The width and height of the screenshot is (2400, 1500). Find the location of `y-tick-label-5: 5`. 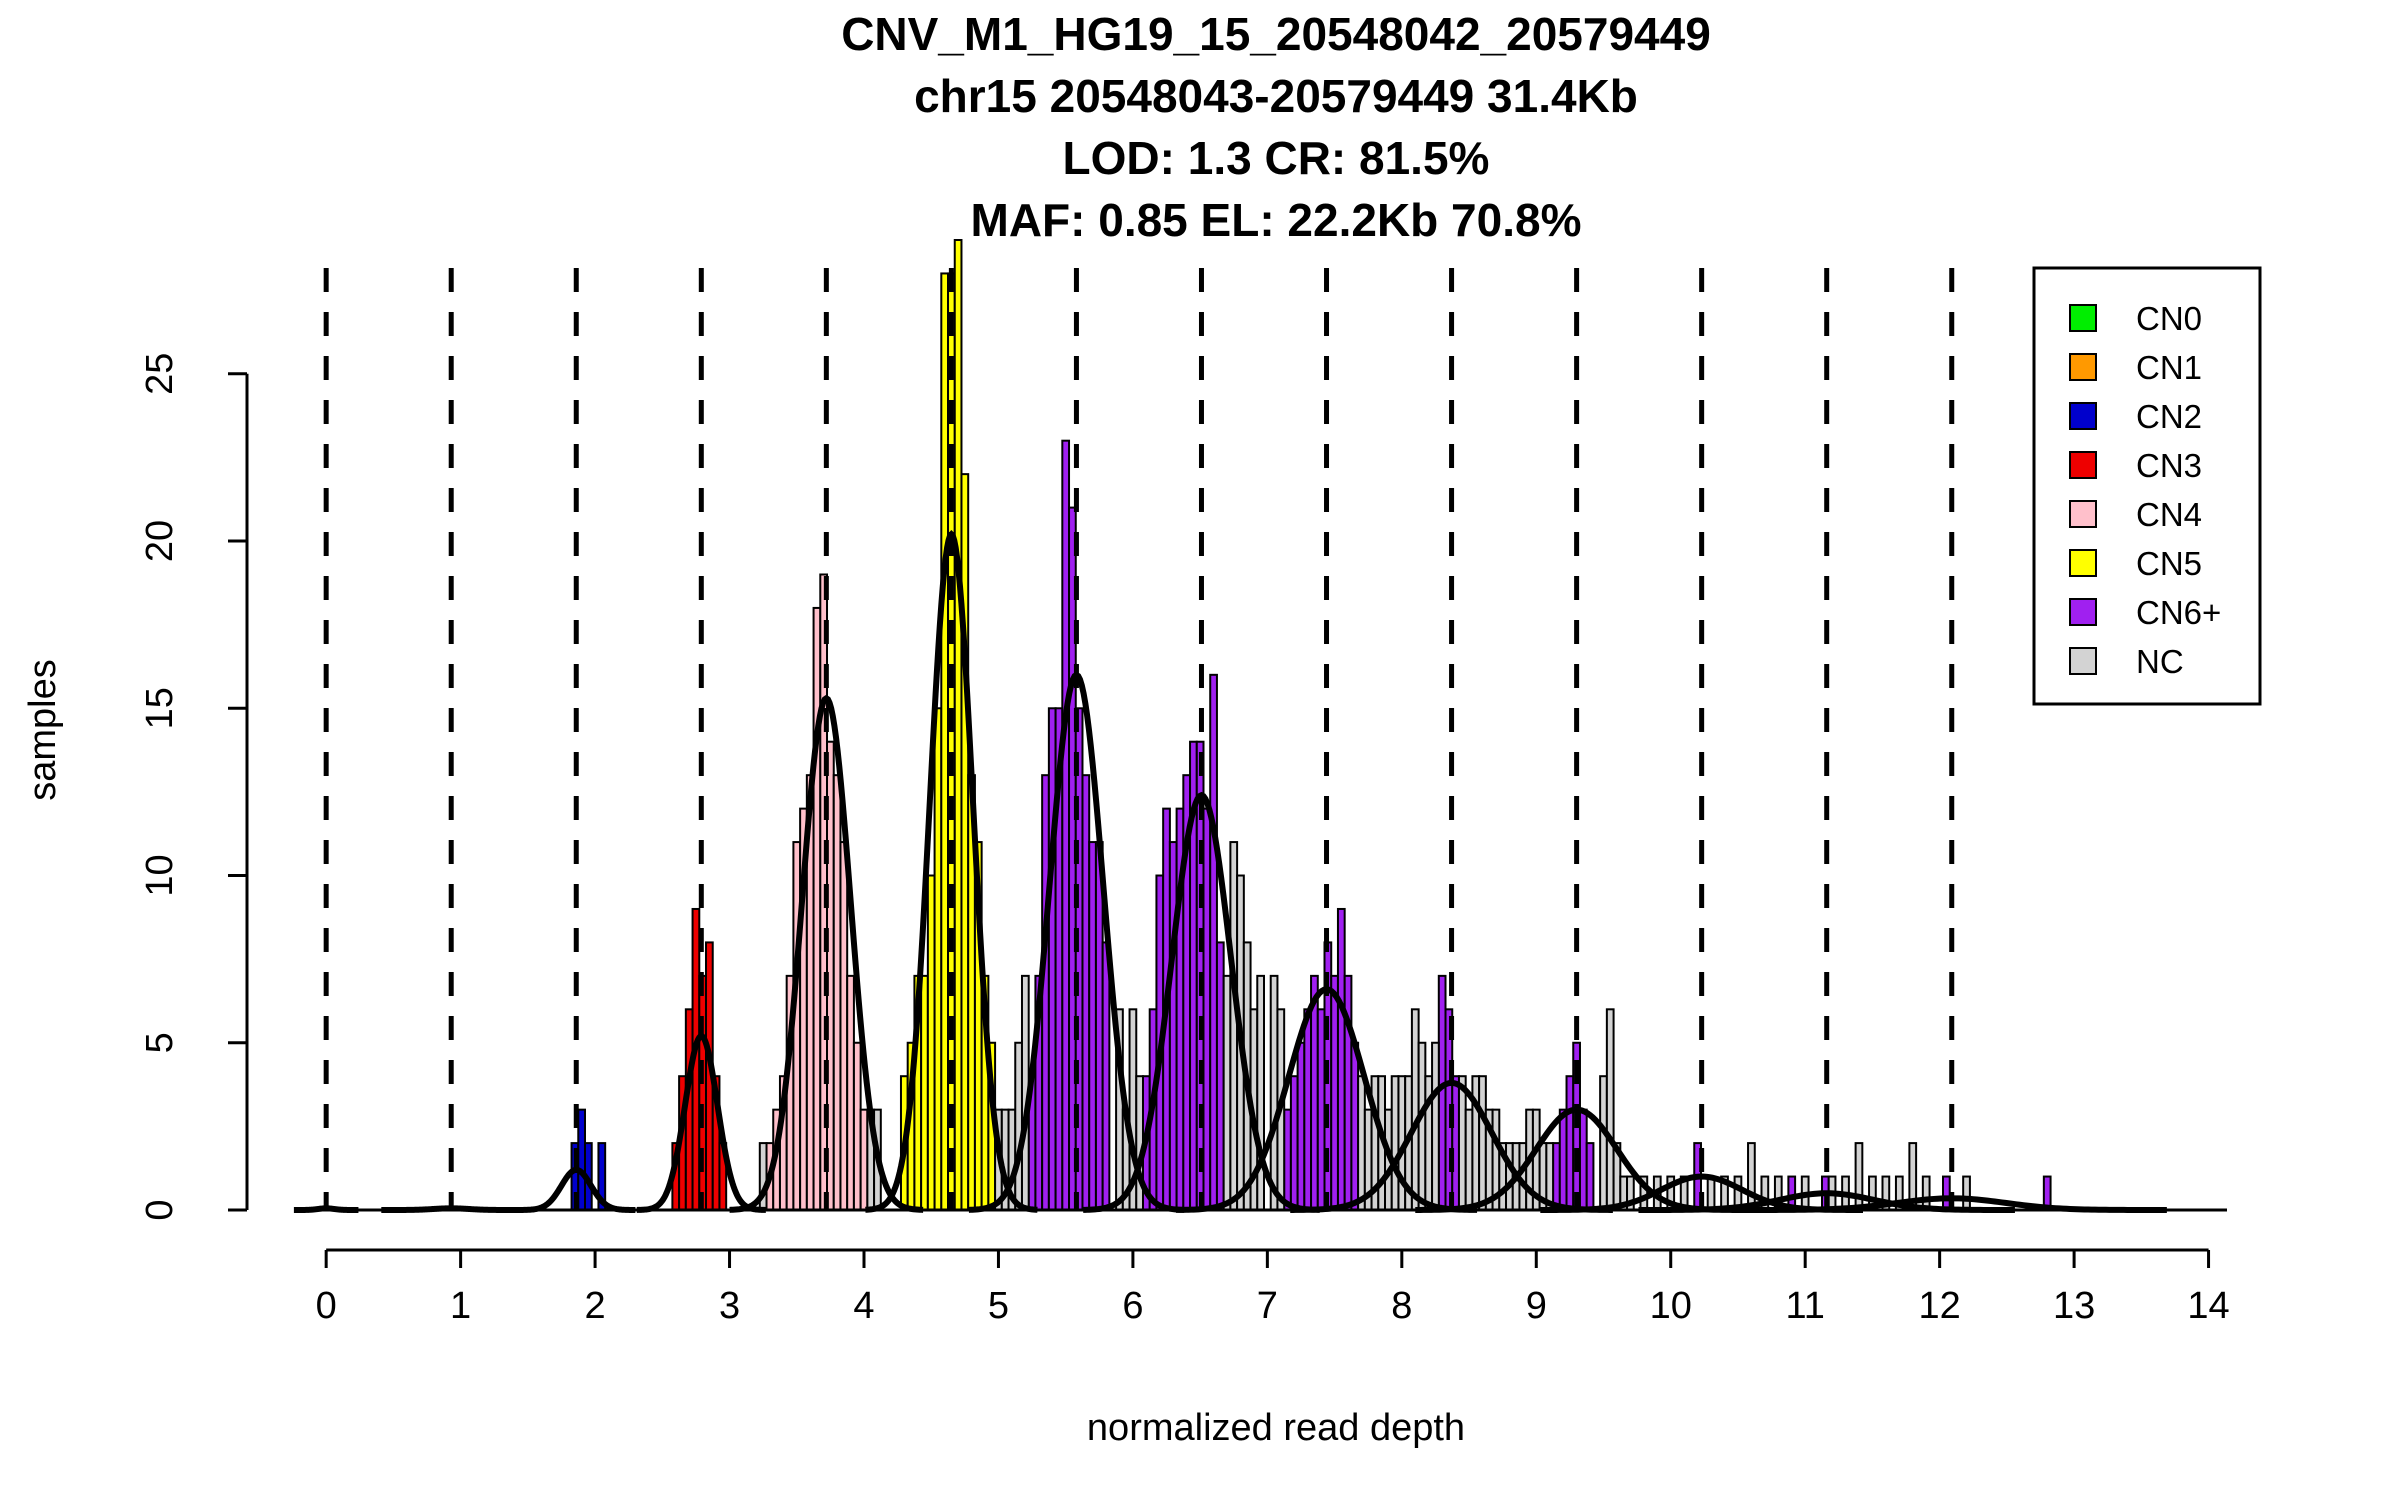

y-tick-label-5: 5 is located at coordinates (160, 1042).